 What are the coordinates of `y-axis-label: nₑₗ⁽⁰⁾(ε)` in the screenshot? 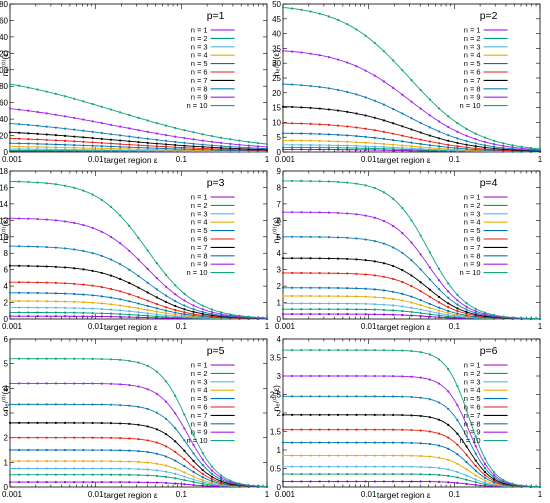 It's located at (276, 63).